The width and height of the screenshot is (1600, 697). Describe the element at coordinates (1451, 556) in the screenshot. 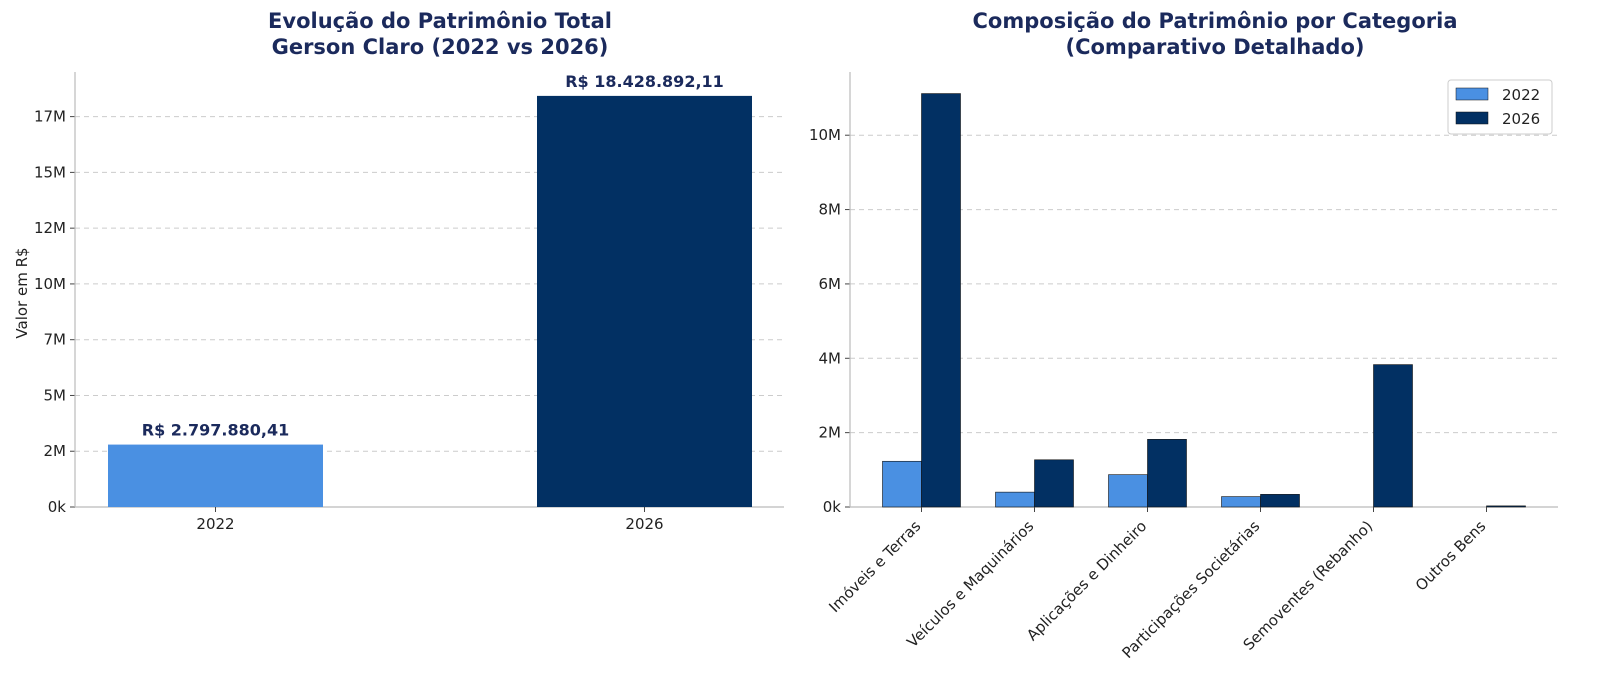

I see `chart2-xtick-label: Outros Bens` at that location.